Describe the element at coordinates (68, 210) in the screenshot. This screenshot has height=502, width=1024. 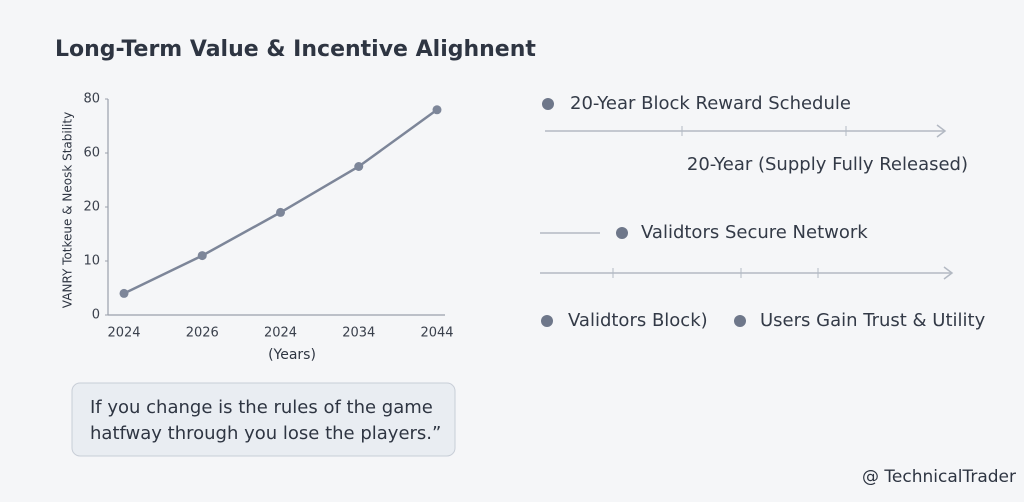
I see `y-axis-label: VANRY Totkeue & Neosk Stability` at that location.